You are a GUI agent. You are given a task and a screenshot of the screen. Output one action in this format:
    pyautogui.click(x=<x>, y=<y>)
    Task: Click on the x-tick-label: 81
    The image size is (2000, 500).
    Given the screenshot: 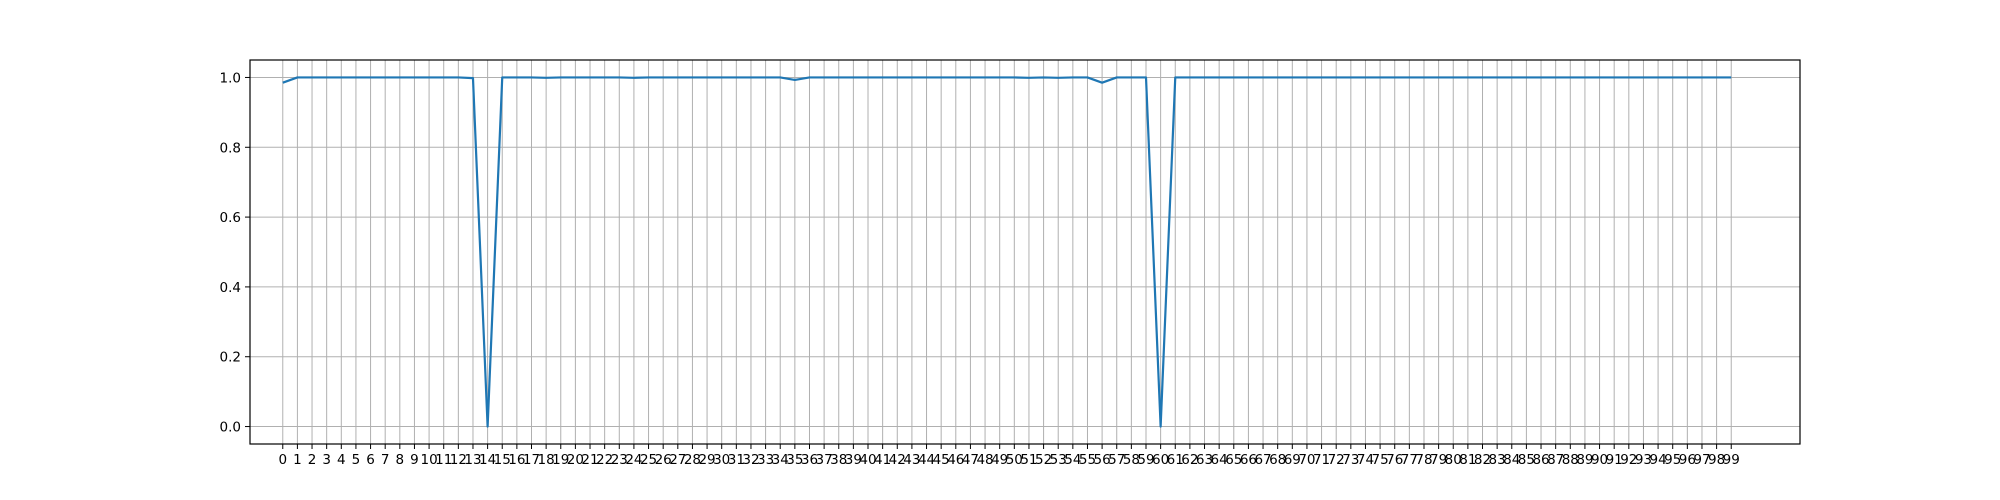 What is the action you would take?
    pyautogui.click(x=1467, y=460)
    